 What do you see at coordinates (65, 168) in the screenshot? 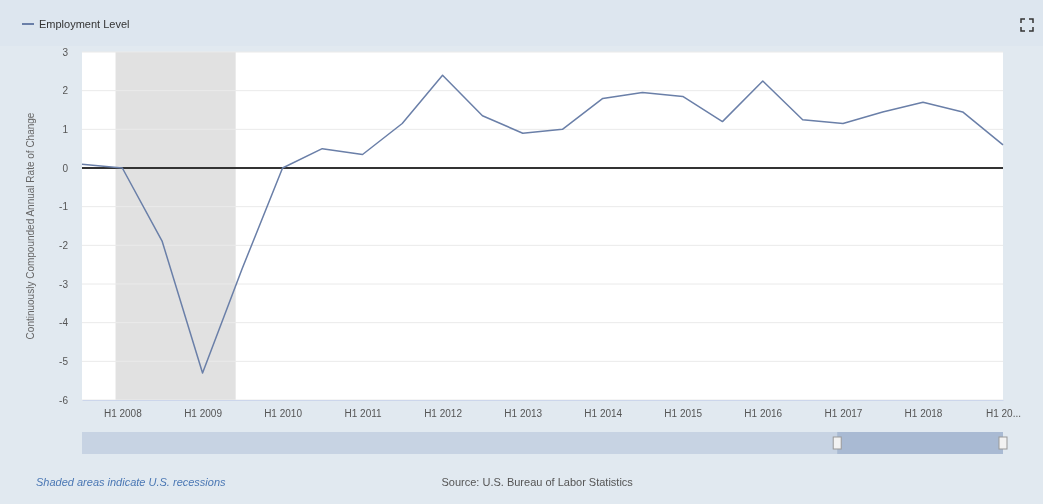
I see `y-tick-label: 0` at bounding box center [65, 168].